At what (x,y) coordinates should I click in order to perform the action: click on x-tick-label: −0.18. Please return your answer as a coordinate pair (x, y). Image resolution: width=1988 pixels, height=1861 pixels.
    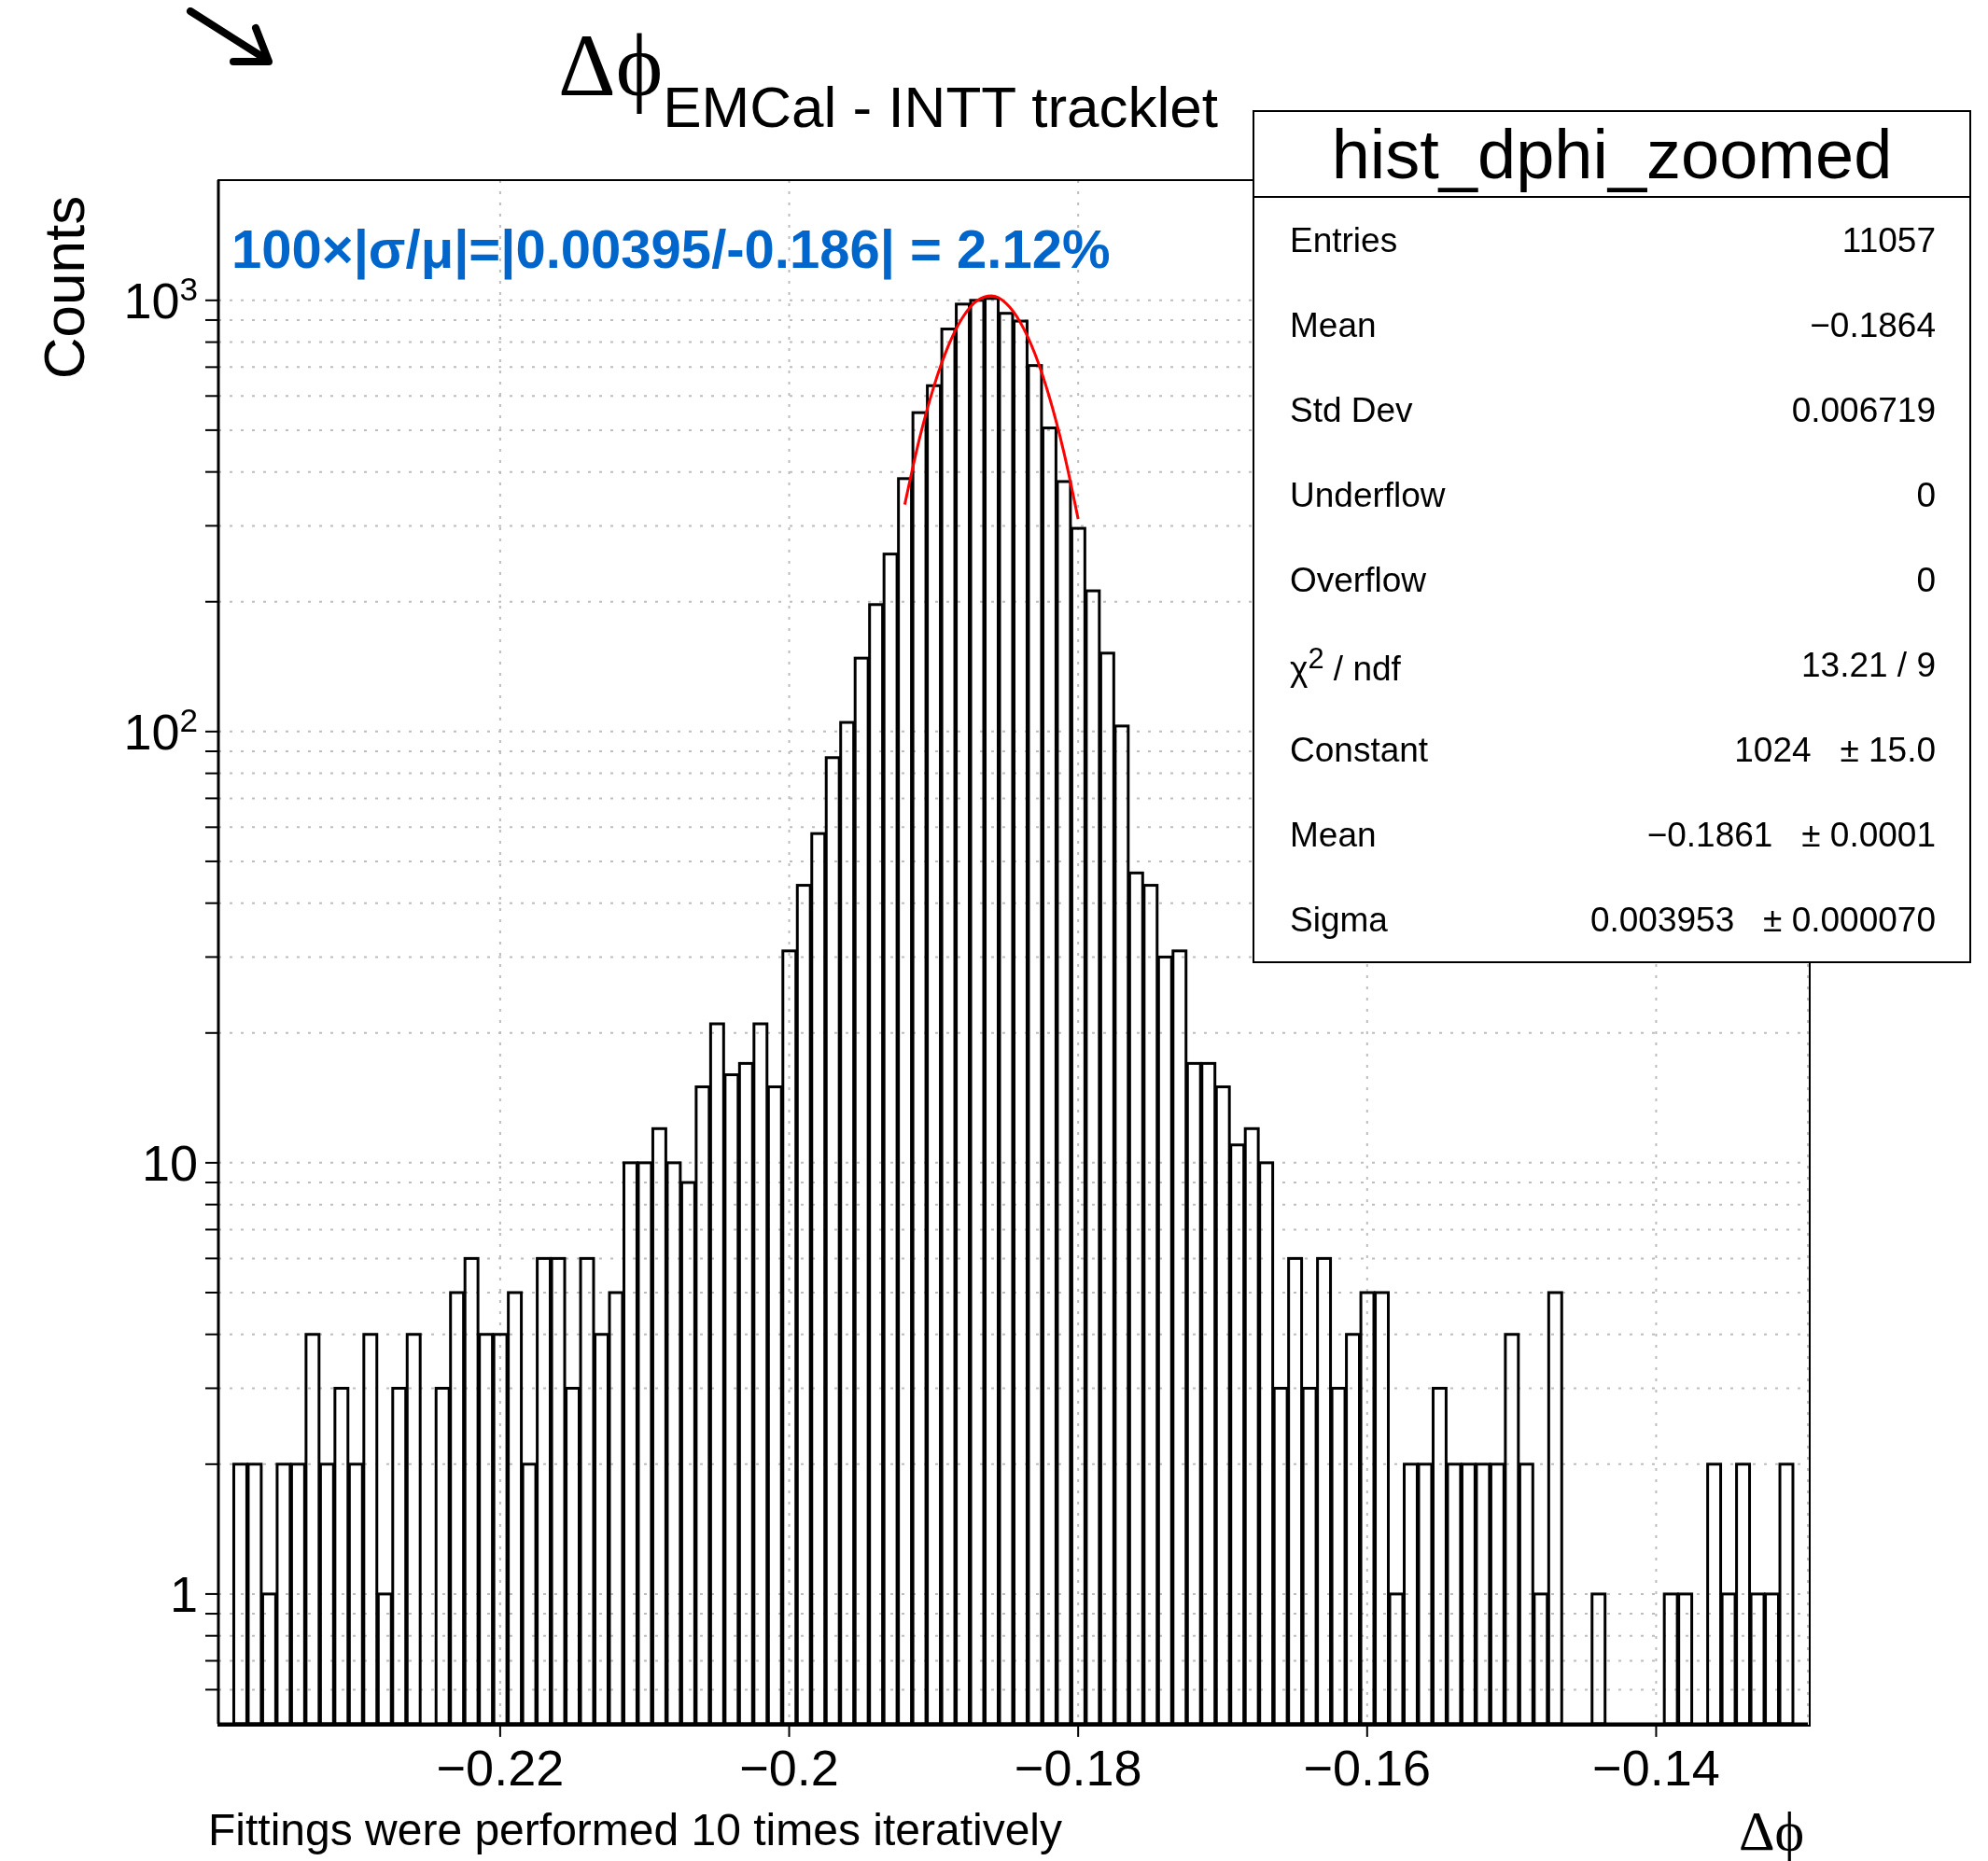
    Looking at the image, I should click on (1078, 1768).